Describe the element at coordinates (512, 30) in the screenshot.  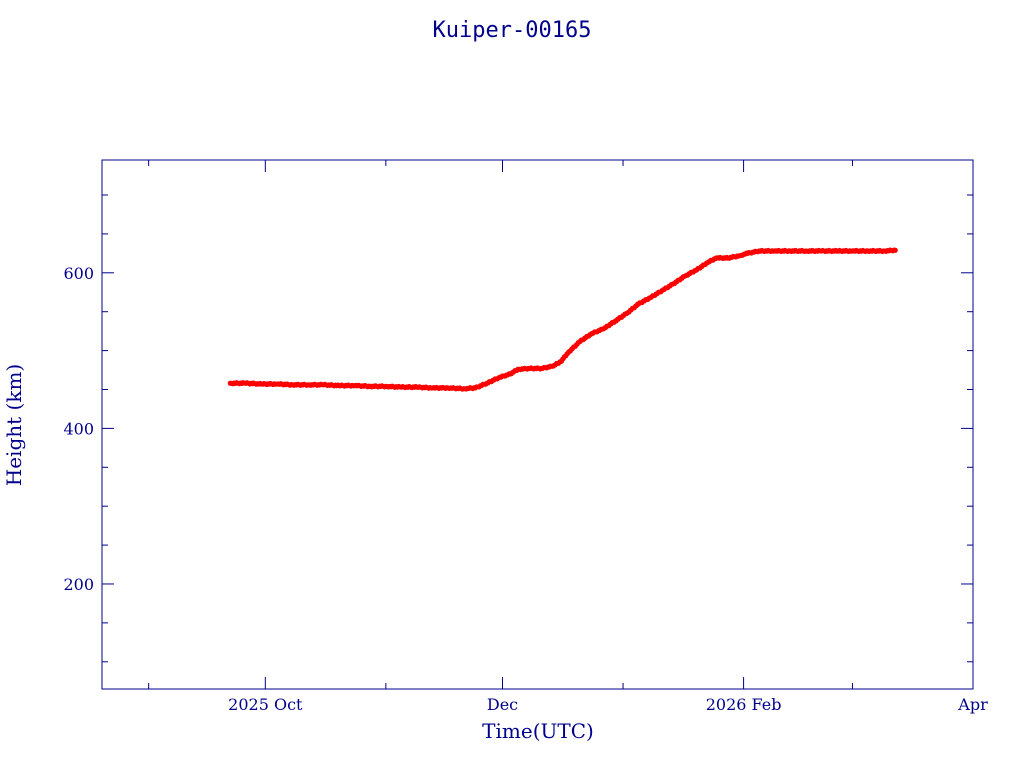
I see `chart-title: Kuiper-00165` at that location.